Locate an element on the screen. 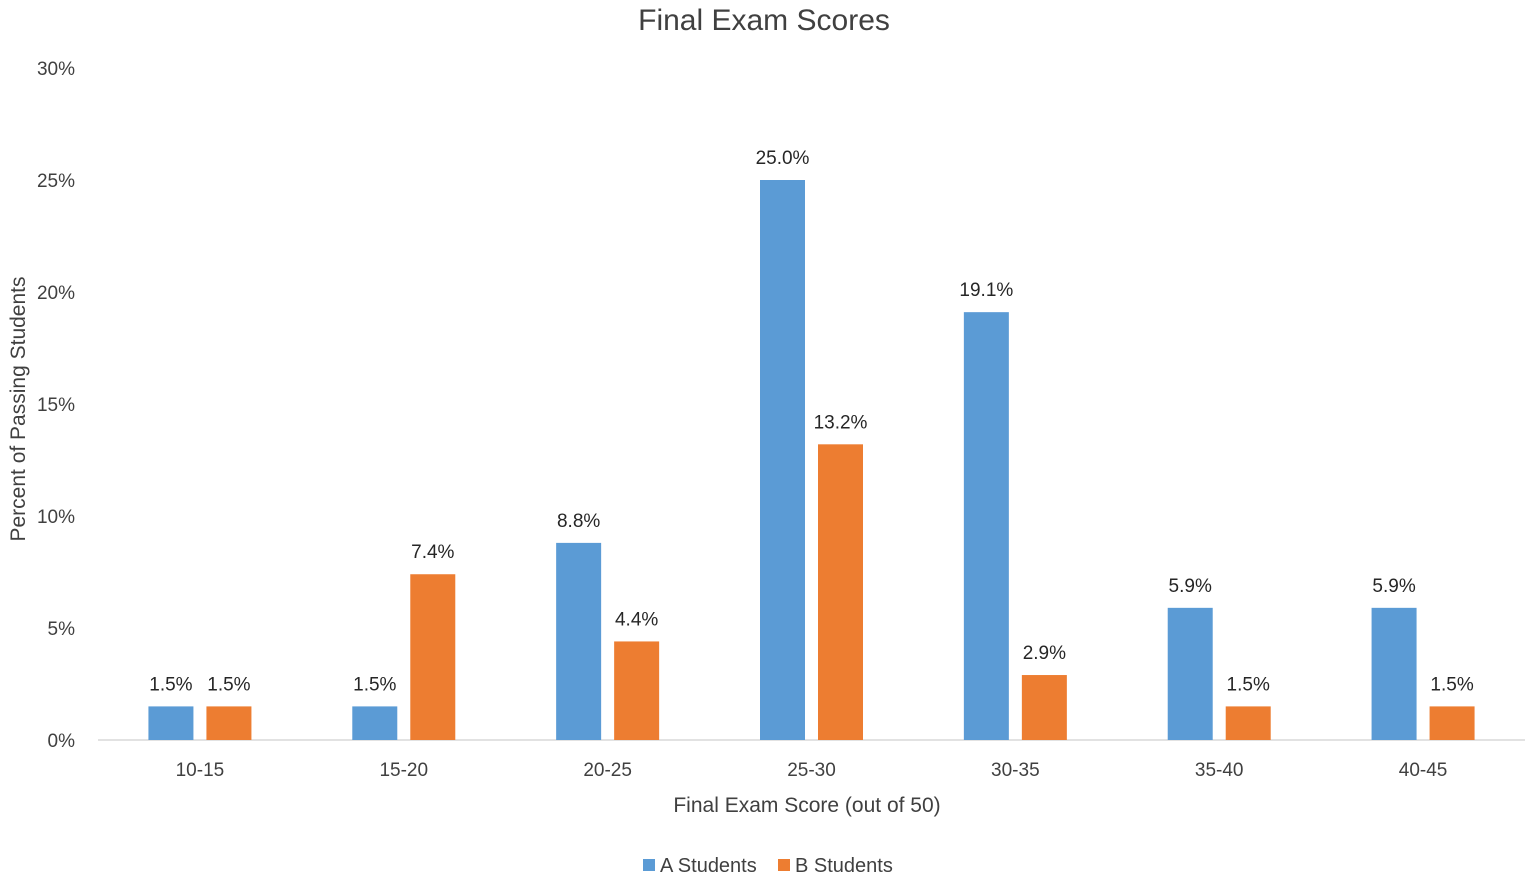 Image resolution: width=1535 pixels, height=883 pixels. data-label: 2.9% is located at coordinates (1044, 653).